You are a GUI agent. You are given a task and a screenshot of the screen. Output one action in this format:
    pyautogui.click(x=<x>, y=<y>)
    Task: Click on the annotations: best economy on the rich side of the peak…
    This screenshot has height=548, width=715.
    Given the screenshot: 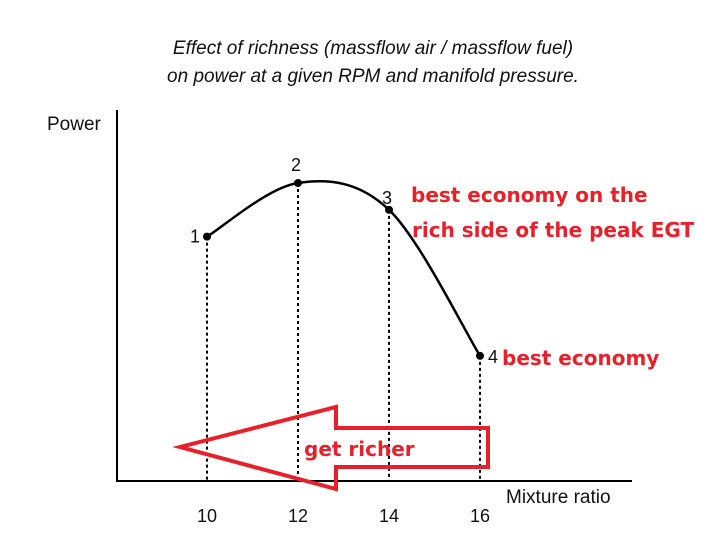 What is the action you would take?
    pyautogui.click(x=552, y=276)
    